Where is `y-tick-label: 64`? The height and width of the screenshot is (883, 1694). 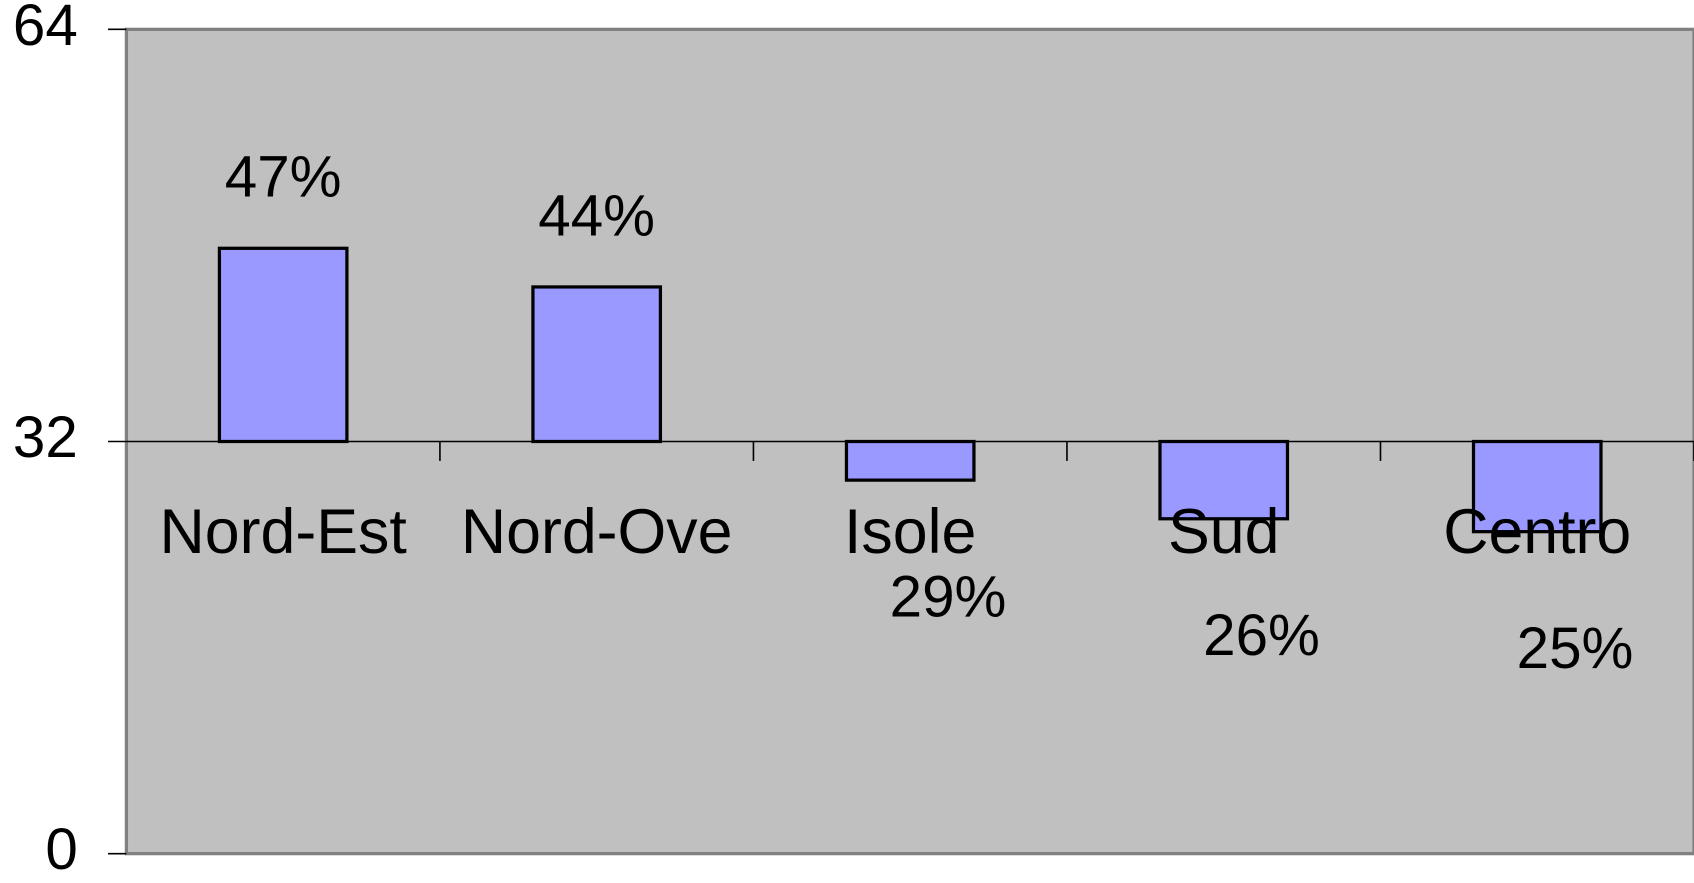
y-tick-label: 64 is located at coordinates (45, 29).